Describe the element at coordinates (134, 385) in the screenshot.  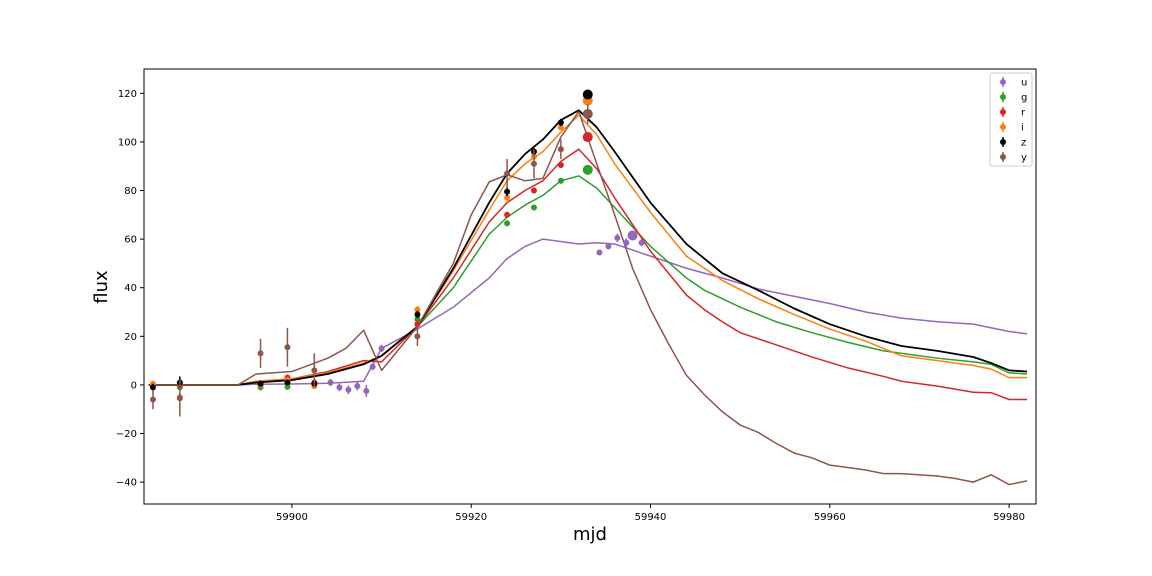
I see `y-tick-label: 0` at that location.